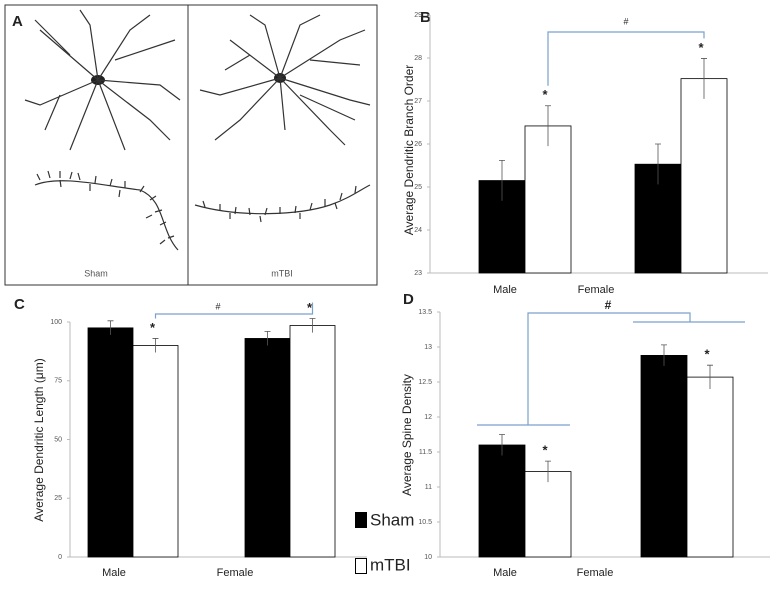 The height and width of the screenshot is (589, 779). What do you see at coordinates (96, 273) in the screenshot?
I see `panel-label: Sham` at bounding box center [96, 273].